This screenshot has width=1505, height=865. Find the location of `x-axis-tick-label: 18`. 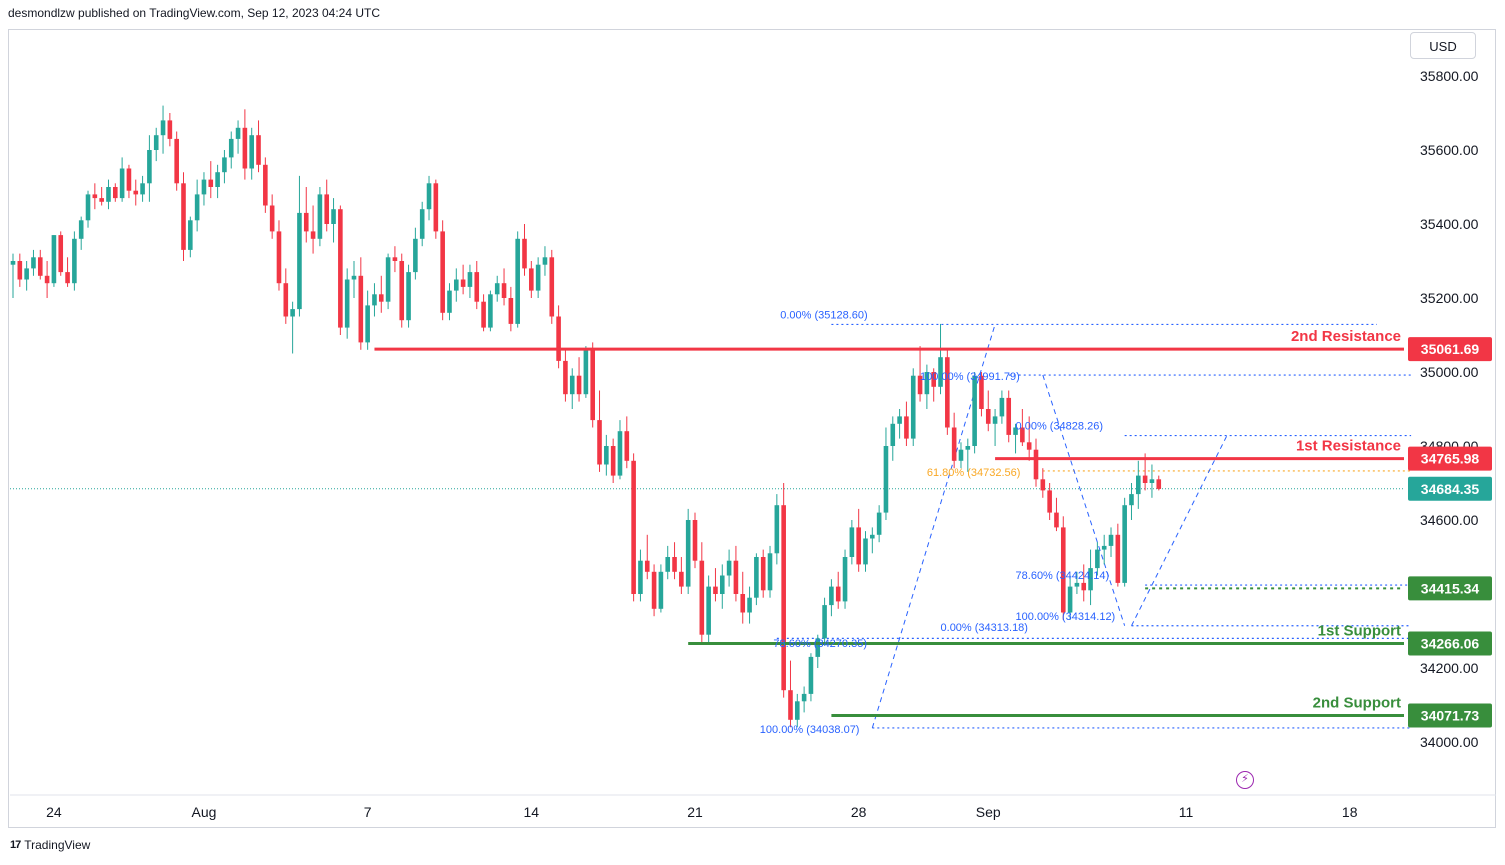

x-axis-tick-label: 18 is located at coordinates (1350, 812).